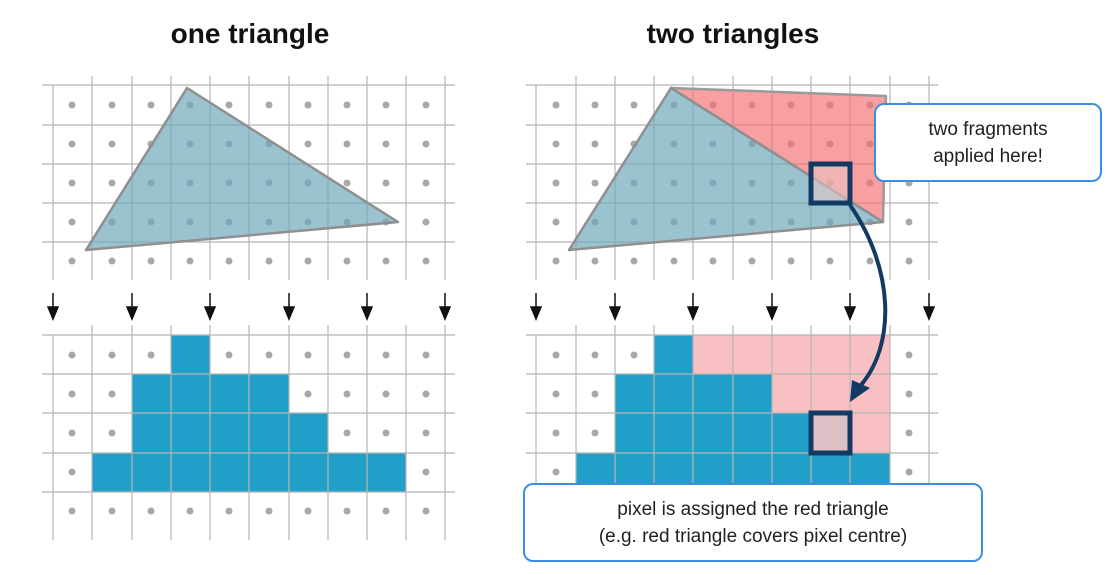  What do you see at coordinates (988, 129) in the screenshot?
I see `callout-line-1: two fragments` at bounding box center [988, 129].